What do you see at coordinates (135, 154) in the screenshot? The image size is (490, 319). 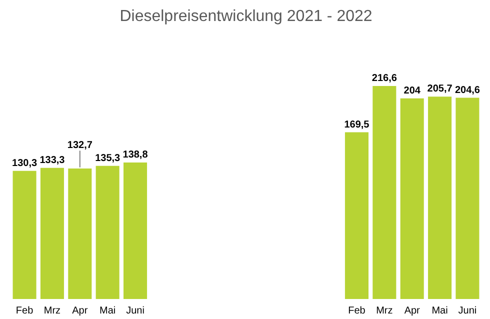 I see `data-label: 138,8` at bounding box center [135, 154].